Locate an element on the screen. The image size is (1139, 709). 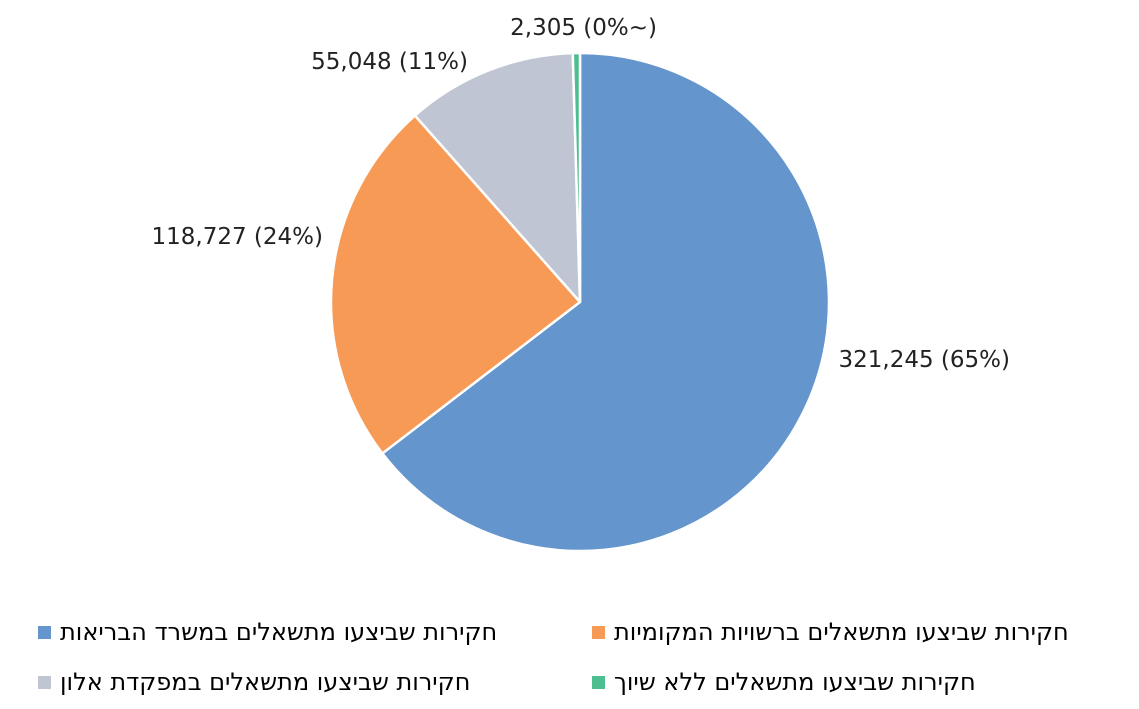
pie-data-label: 55,048 (11%) is located at coordinates (389, 62).